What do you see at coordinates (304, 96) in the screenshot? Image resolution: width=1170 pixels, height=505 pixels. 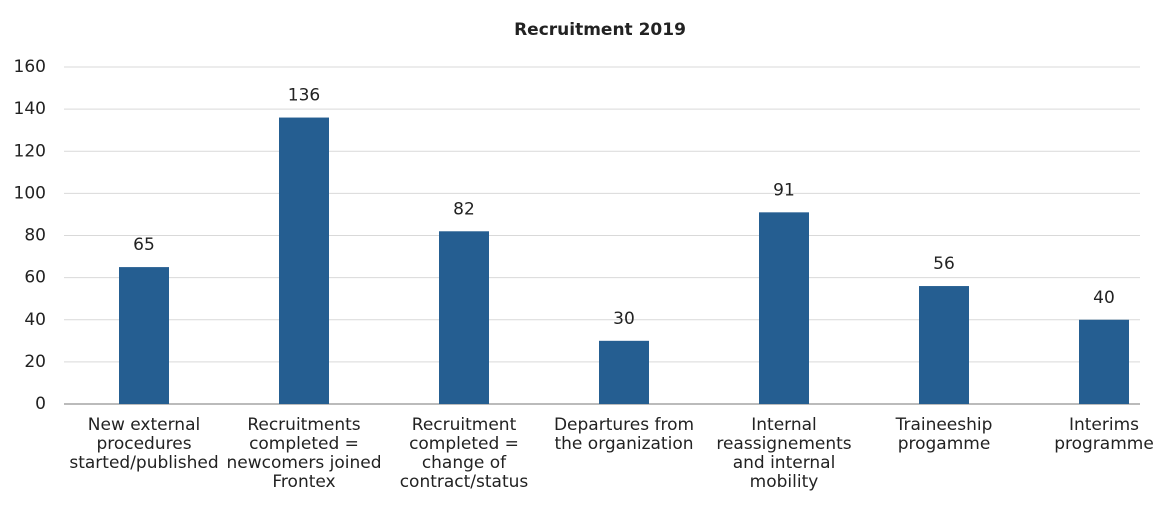 I see `value-label: 136` at bounding box center [304, 96].